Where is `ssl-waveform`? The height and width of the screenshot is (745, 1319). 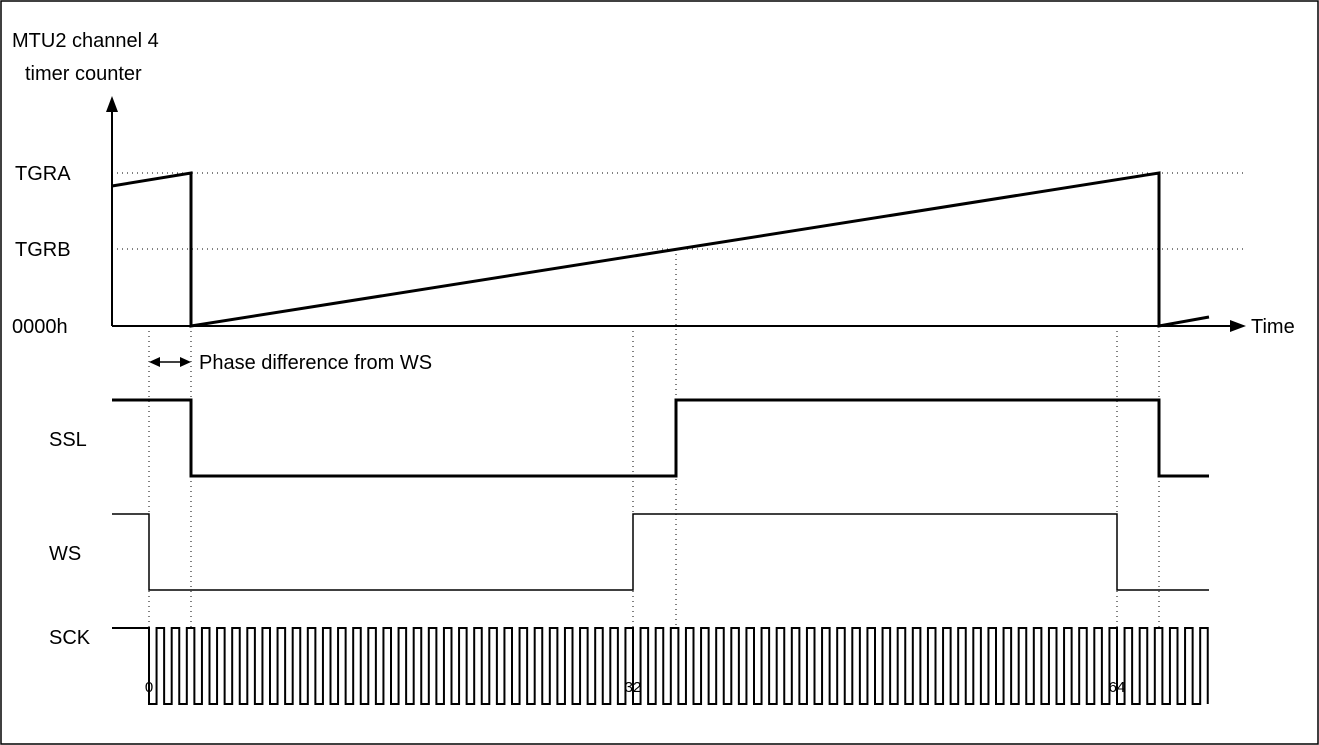
ssl-waveform is located at coordinates (660, 438).